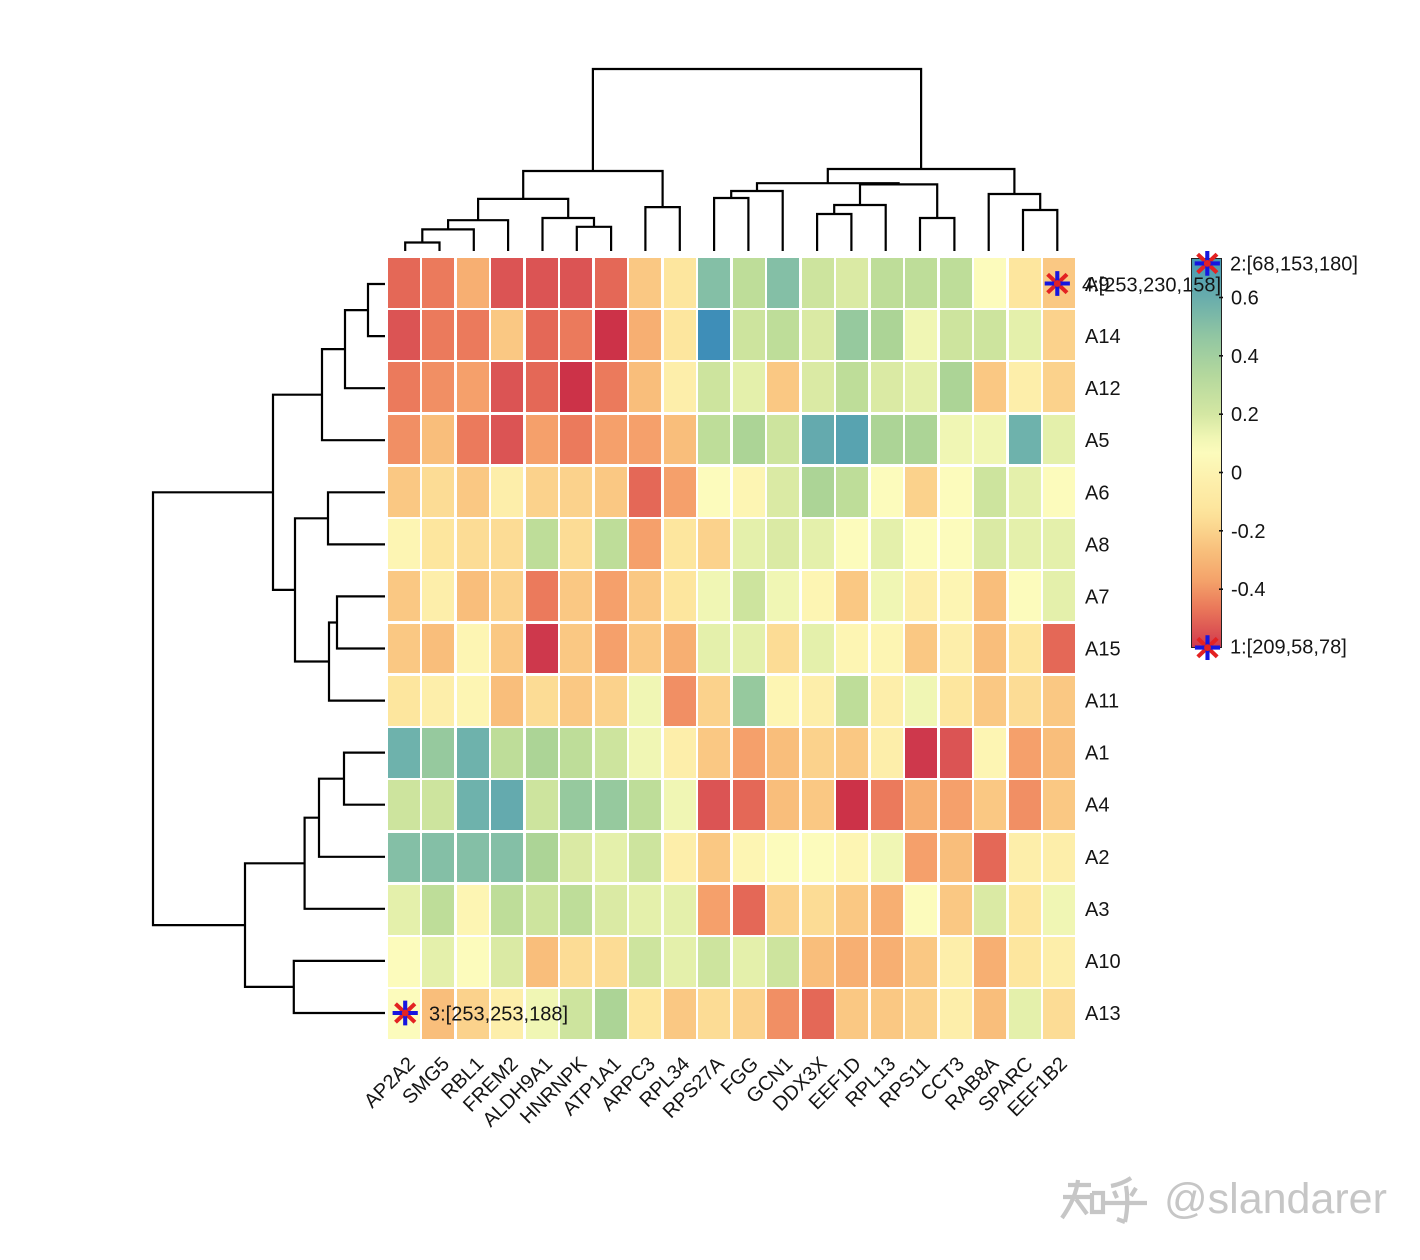  Describe the element at coordinates (1245, 415) in the screenshot. I see `svg-text: 0.2` at that location.